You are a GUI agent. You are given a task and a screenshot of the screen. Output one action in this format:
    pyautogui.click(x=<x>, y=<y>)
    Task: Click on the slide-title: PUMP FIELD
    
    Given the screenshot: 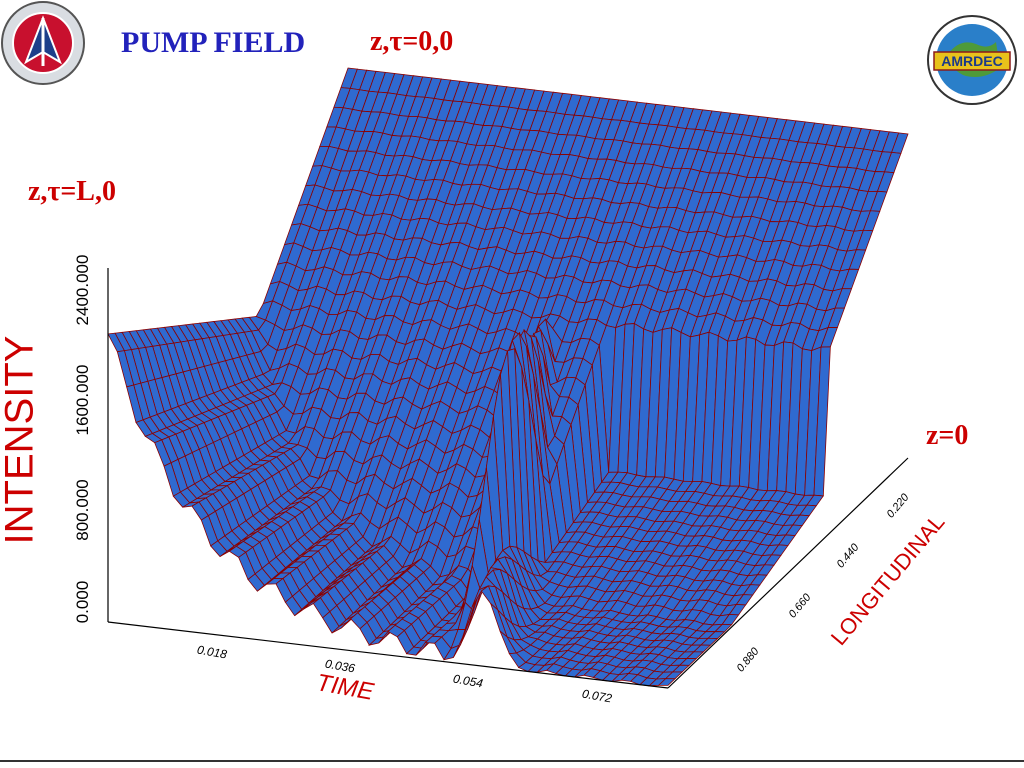 What is the action you would take?
    pyautogui.click(x=213, y=42)
    